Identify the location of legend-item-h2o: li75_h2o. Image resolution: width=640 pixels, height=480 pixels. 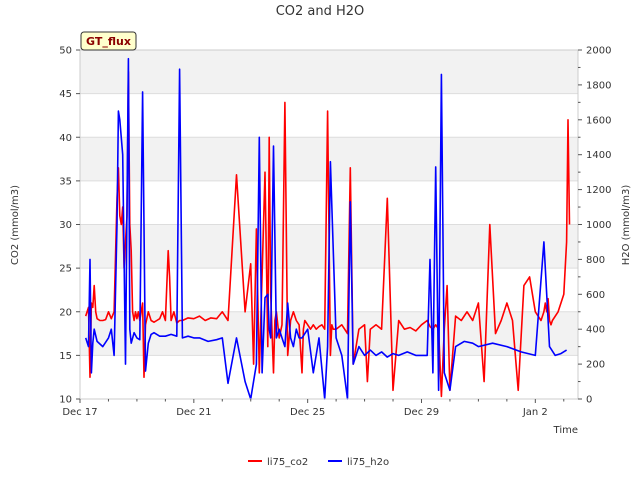
(358, 462).